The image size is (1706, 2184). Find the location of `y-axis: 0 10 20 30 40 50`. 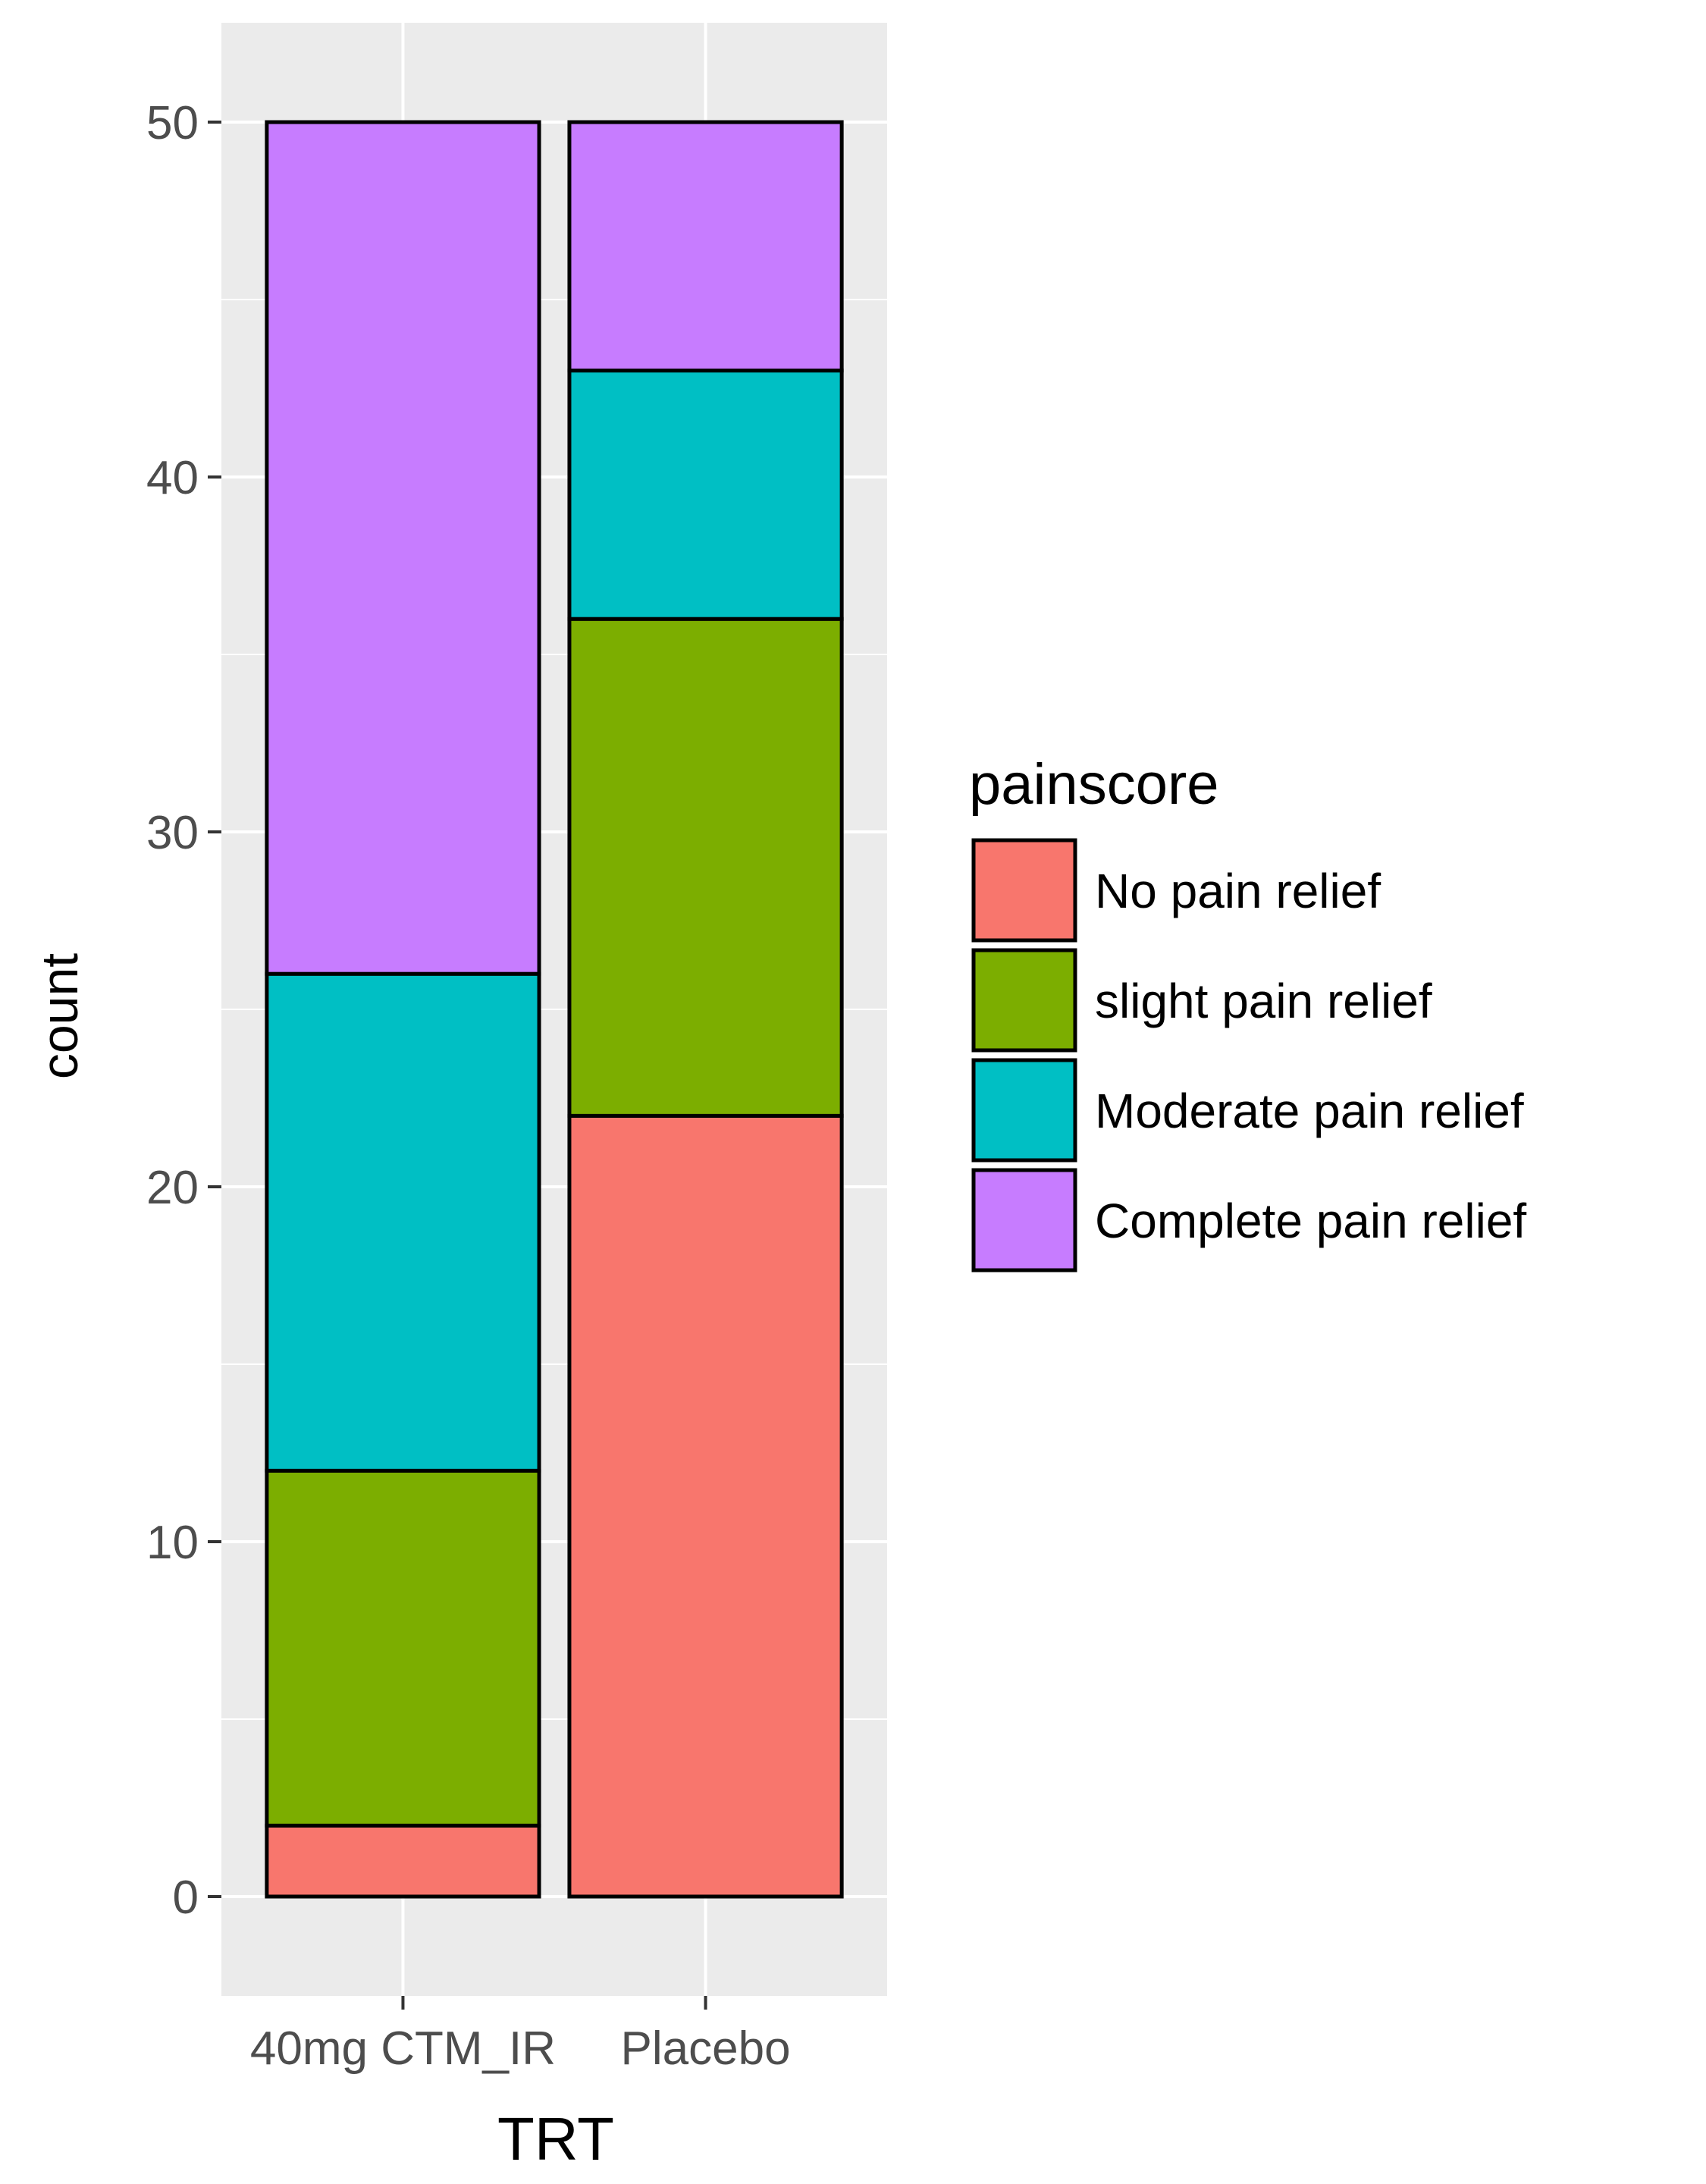

y-axis: 0 10 20 30 40 50 is located at coordinates (183, 1010).